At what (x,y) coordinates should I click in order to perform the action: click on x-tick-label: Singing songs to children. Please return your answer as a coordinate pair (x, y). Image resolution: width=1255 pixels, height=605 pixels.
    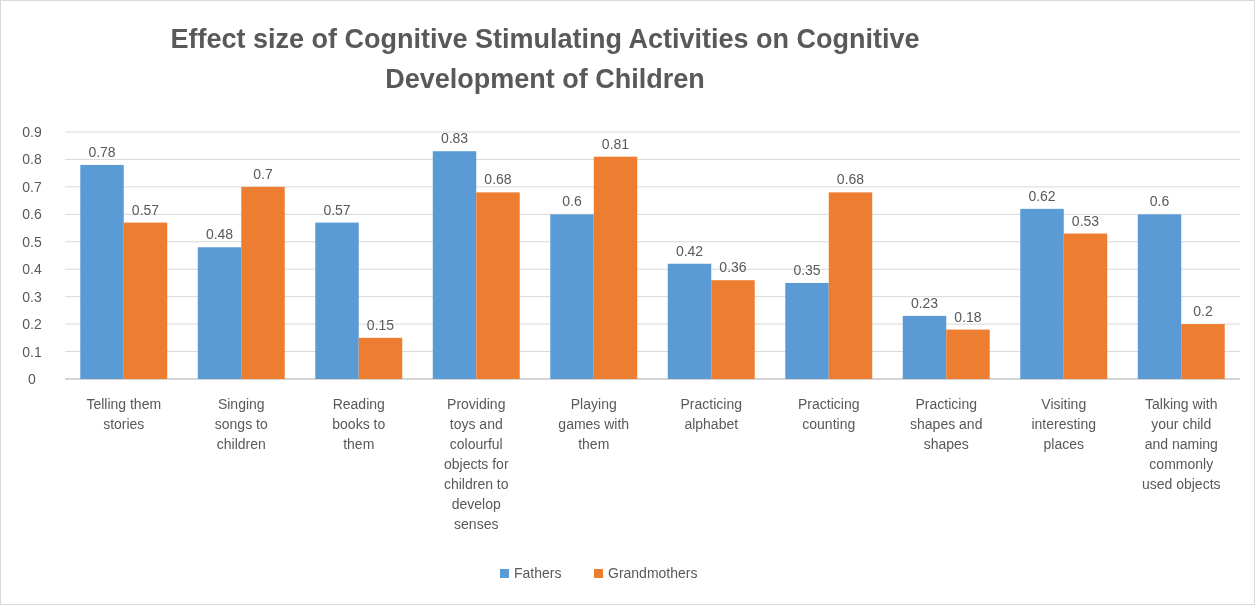
    Looking at the image, I should click on (241, 424).